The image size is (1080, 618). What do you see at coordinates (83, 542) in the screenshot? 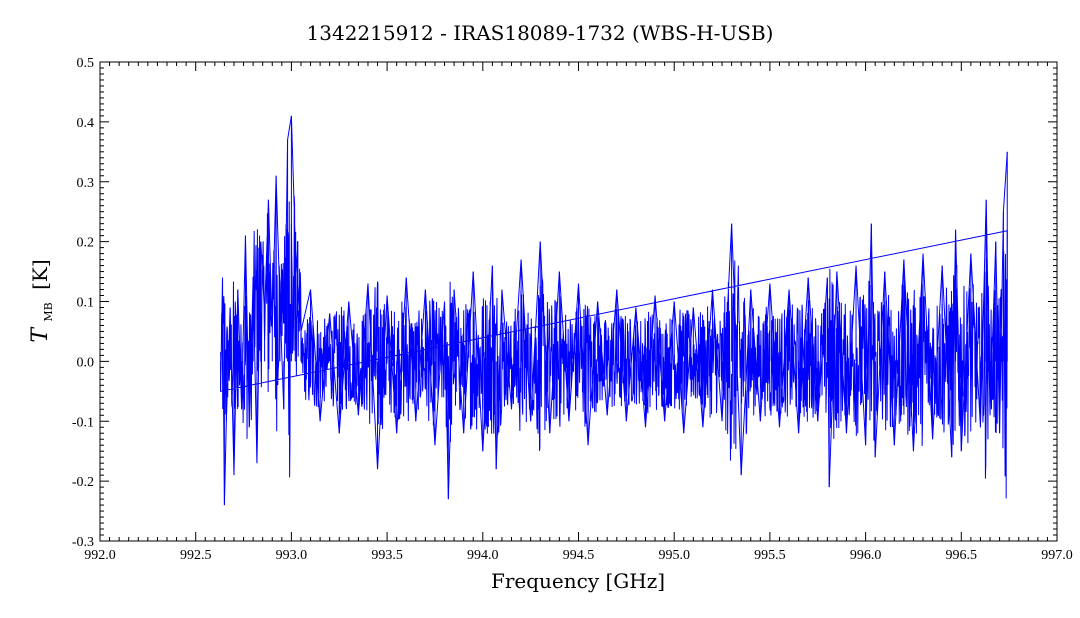
I see `y-tick-label: -0.3` at bounding box center [83, 542].